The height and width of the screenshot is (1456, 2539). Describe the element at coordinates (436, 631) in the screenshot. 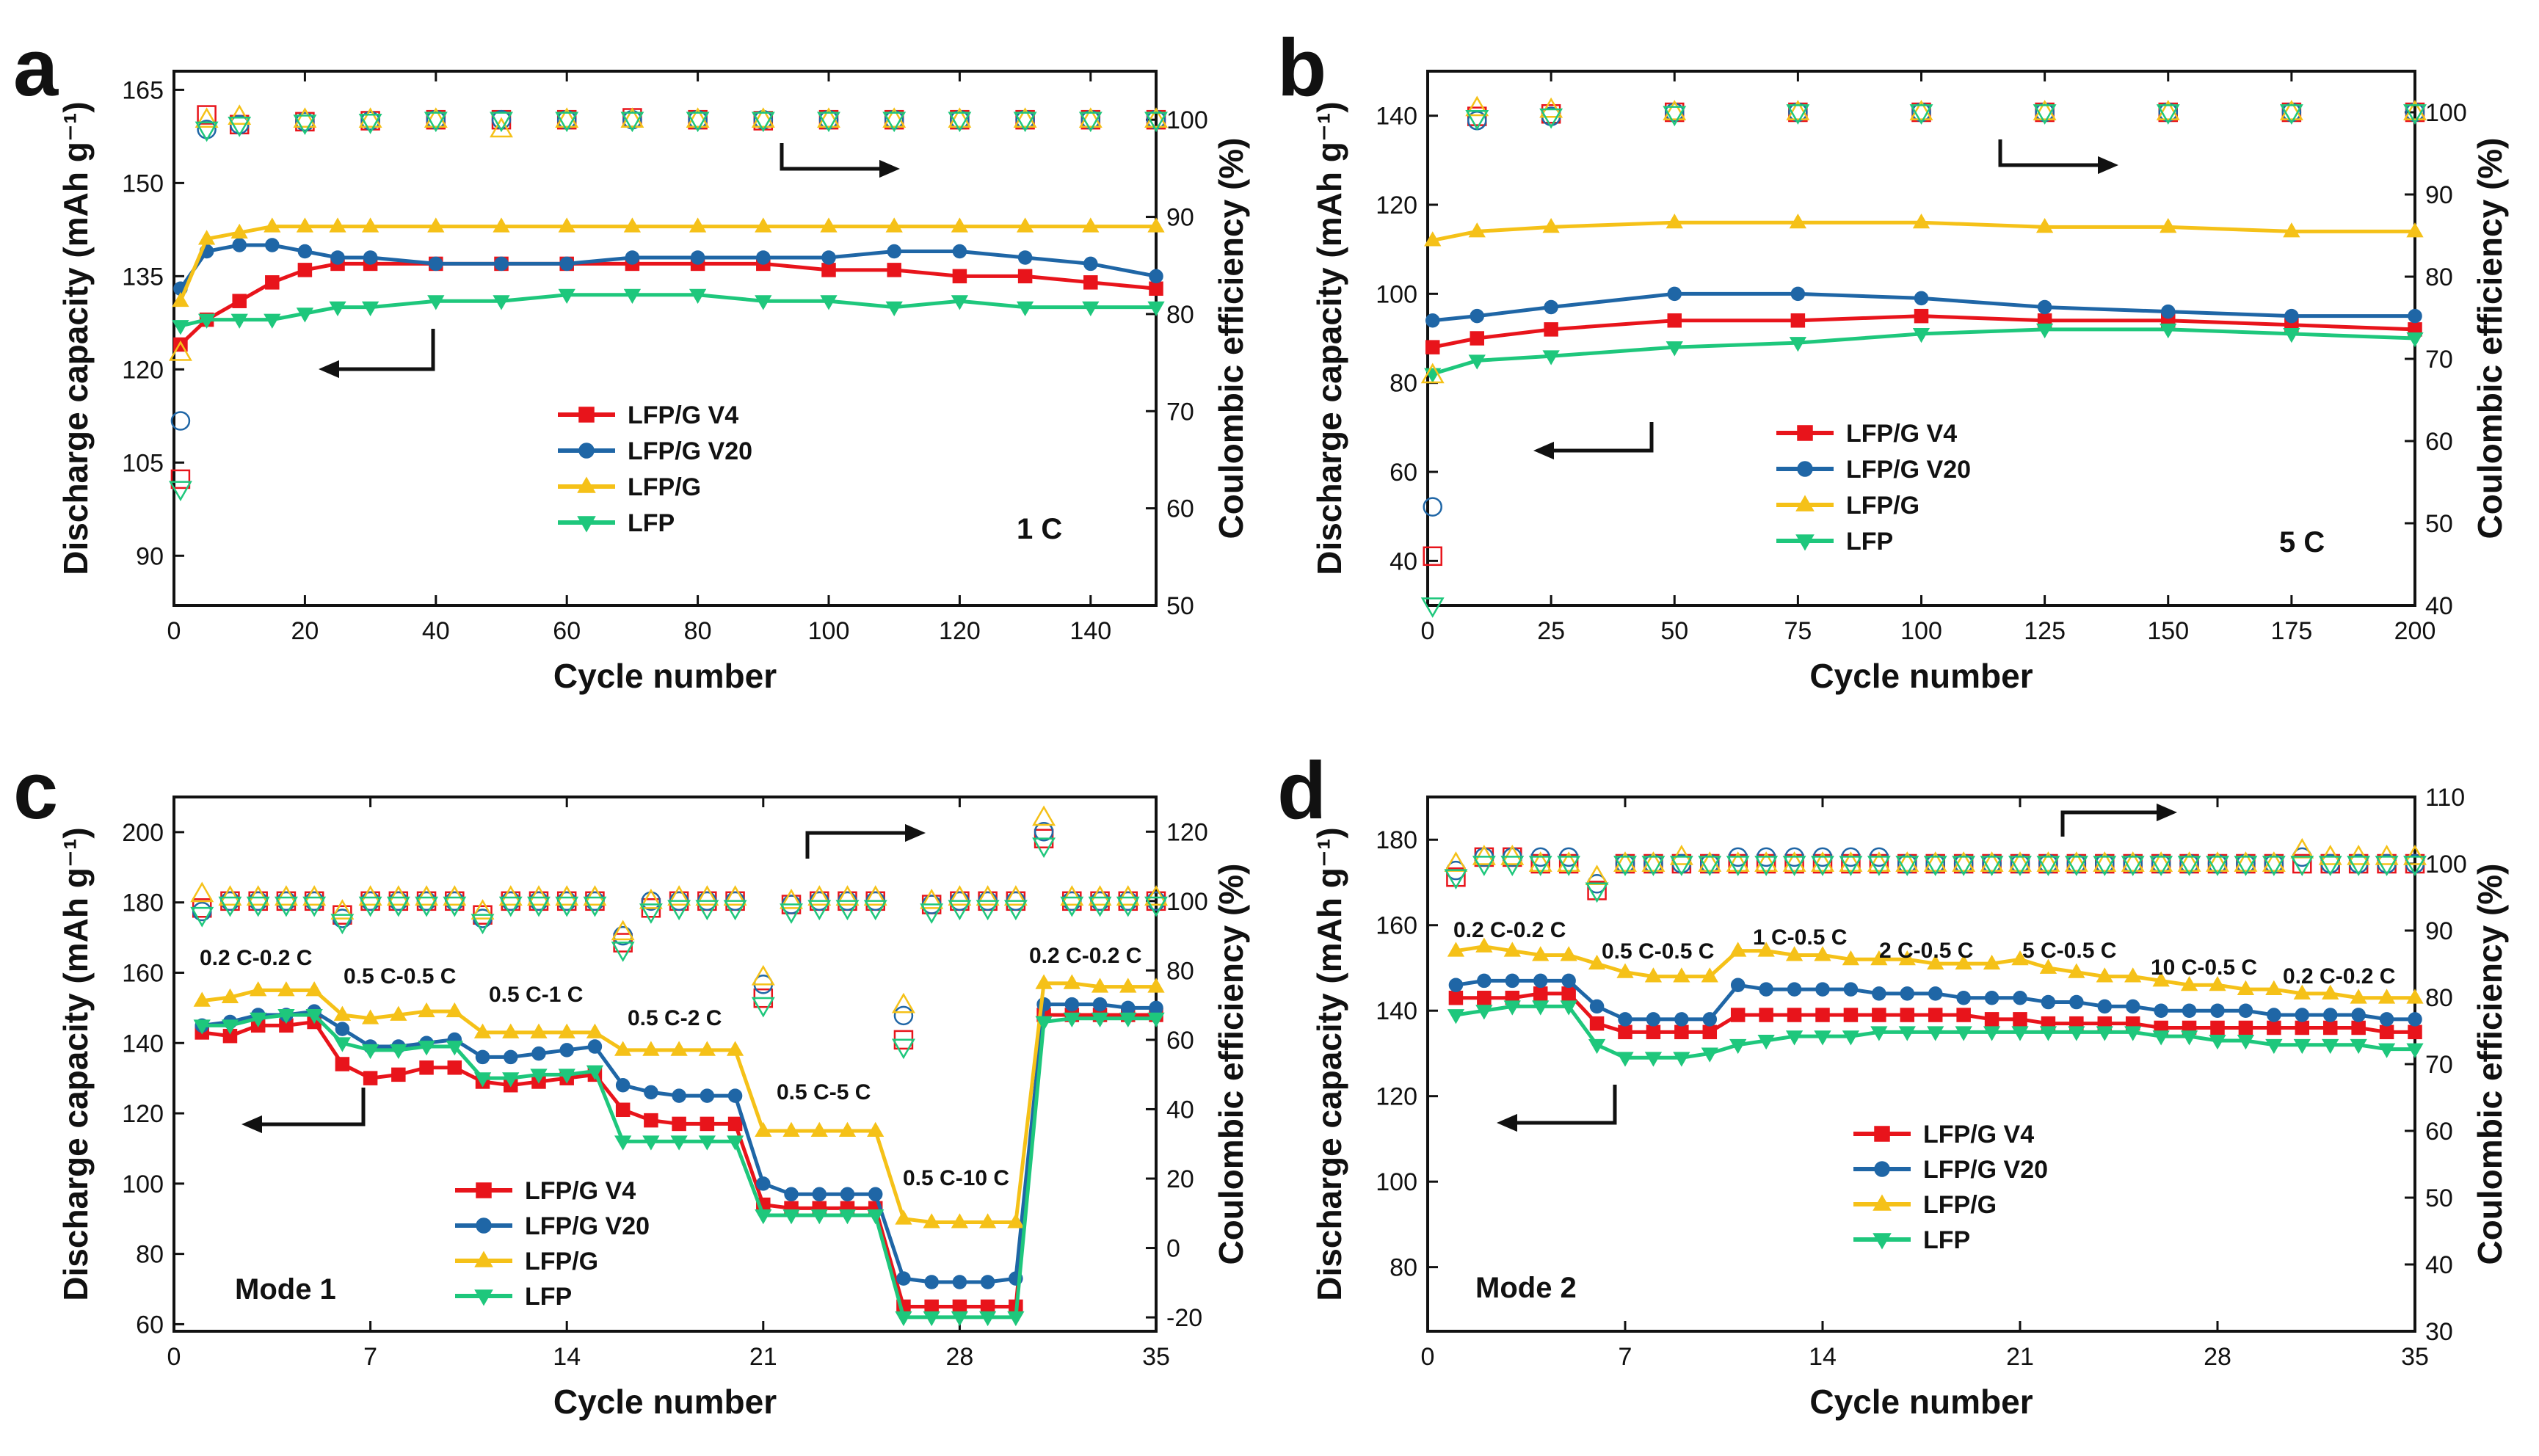

I see `x-tick-label: 40` at that location.